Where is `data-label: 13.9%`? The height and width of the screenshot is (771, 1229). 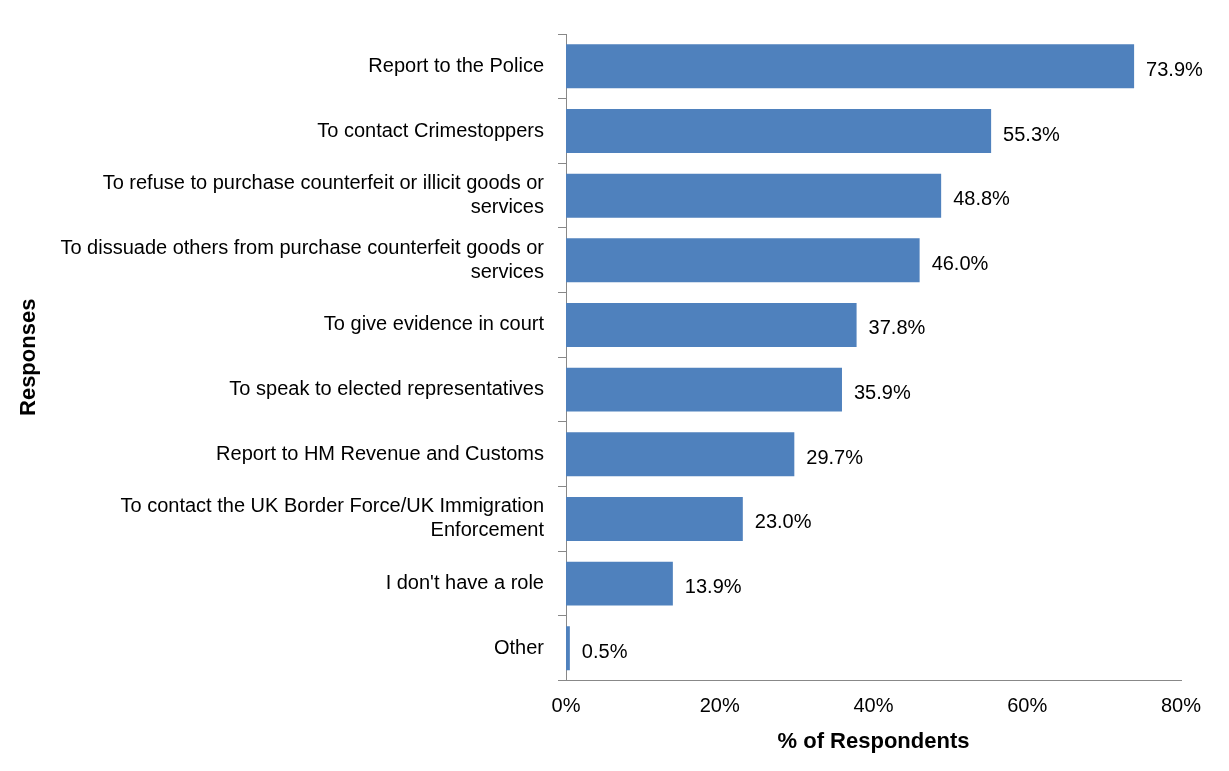 data-label: 13.9% is located at coordinates (713, 586).